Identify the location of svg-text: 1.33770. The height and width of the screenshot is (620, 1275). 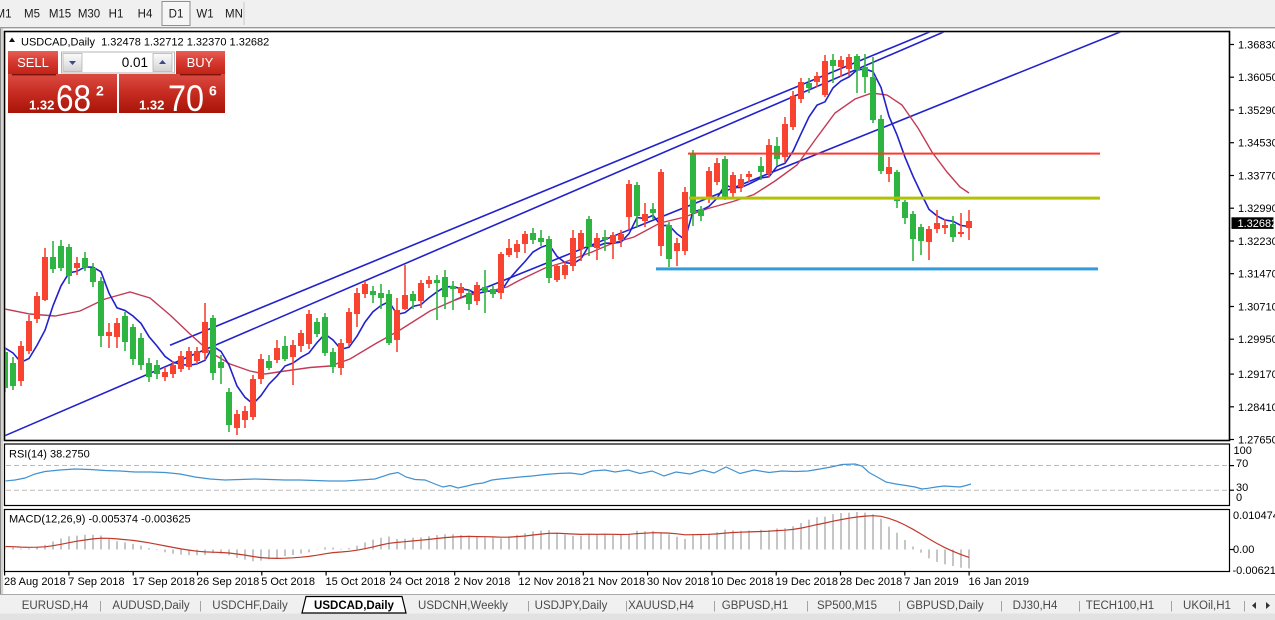
(1256, 177).